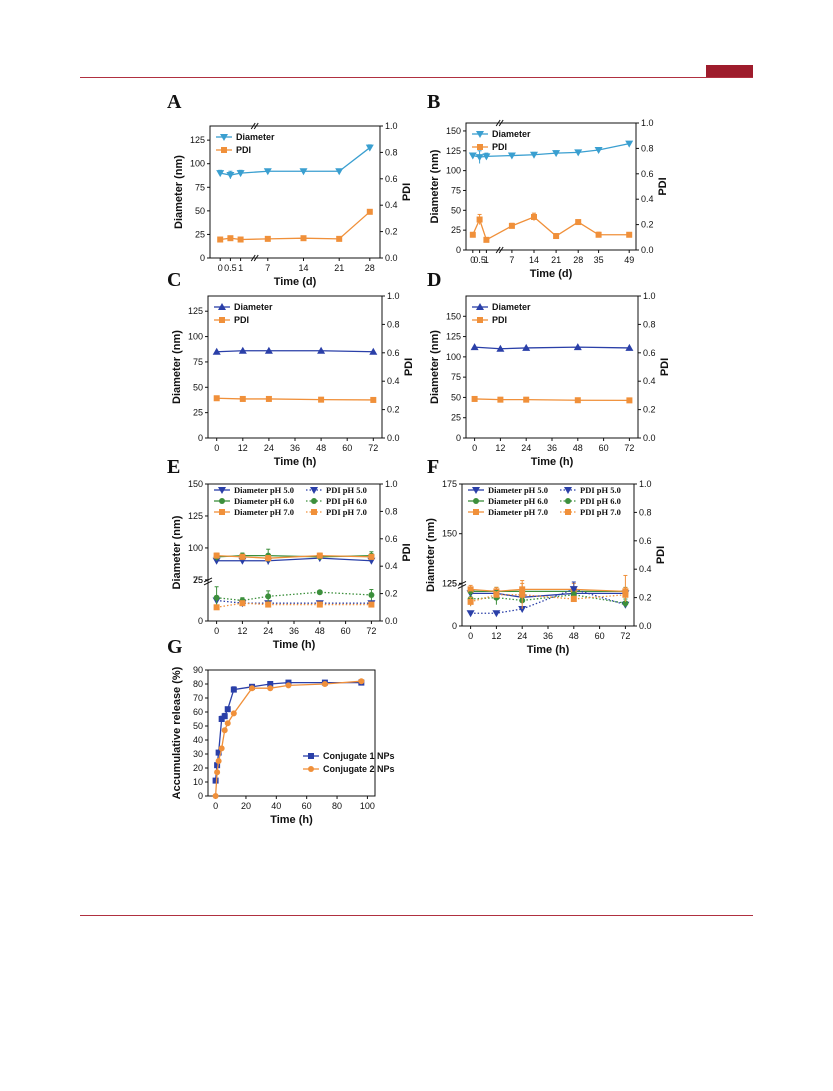 This screenshot has width=833, height=1091. What do you see at coordinates (434, 280) in the screenshot?
I see `panel-letter-d: D` at bounding box center [434, 280].